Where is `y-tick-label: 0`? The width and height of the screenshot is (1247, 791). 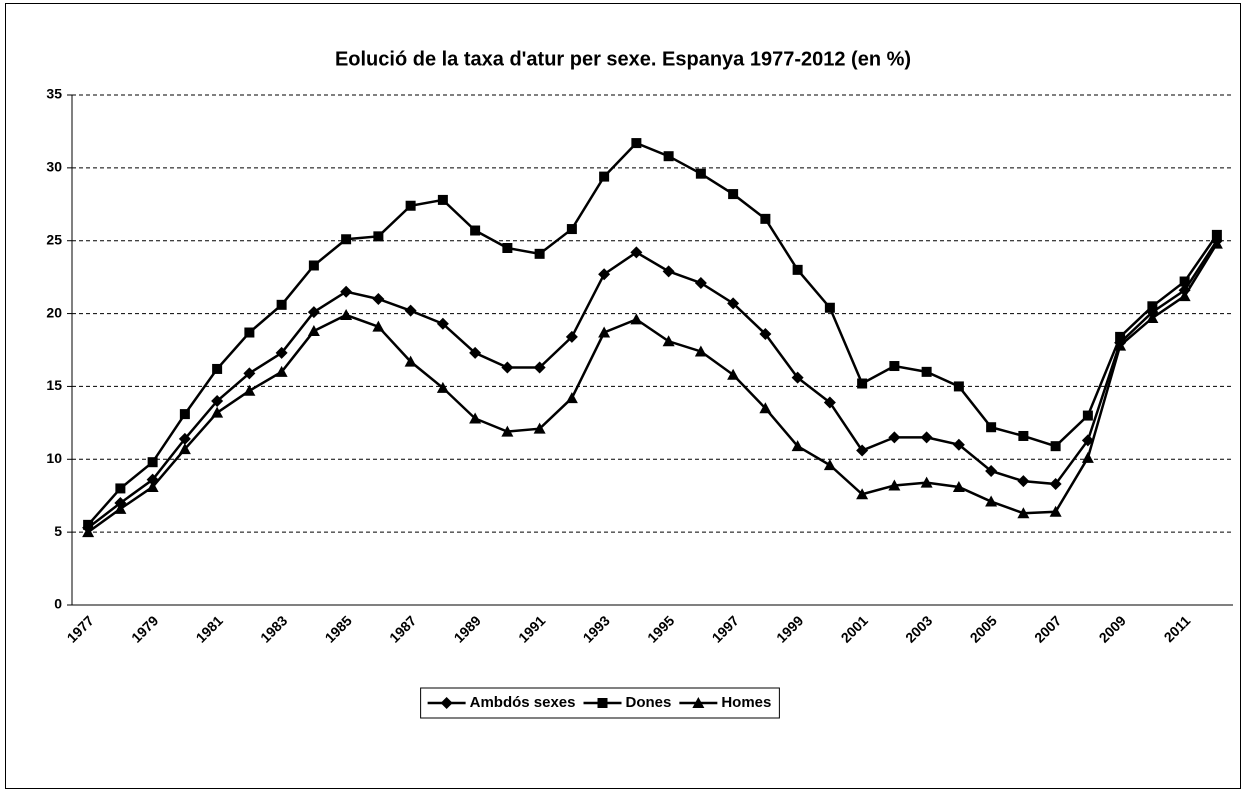
y-tick-label: 0 is located at coordinates (58, 604).